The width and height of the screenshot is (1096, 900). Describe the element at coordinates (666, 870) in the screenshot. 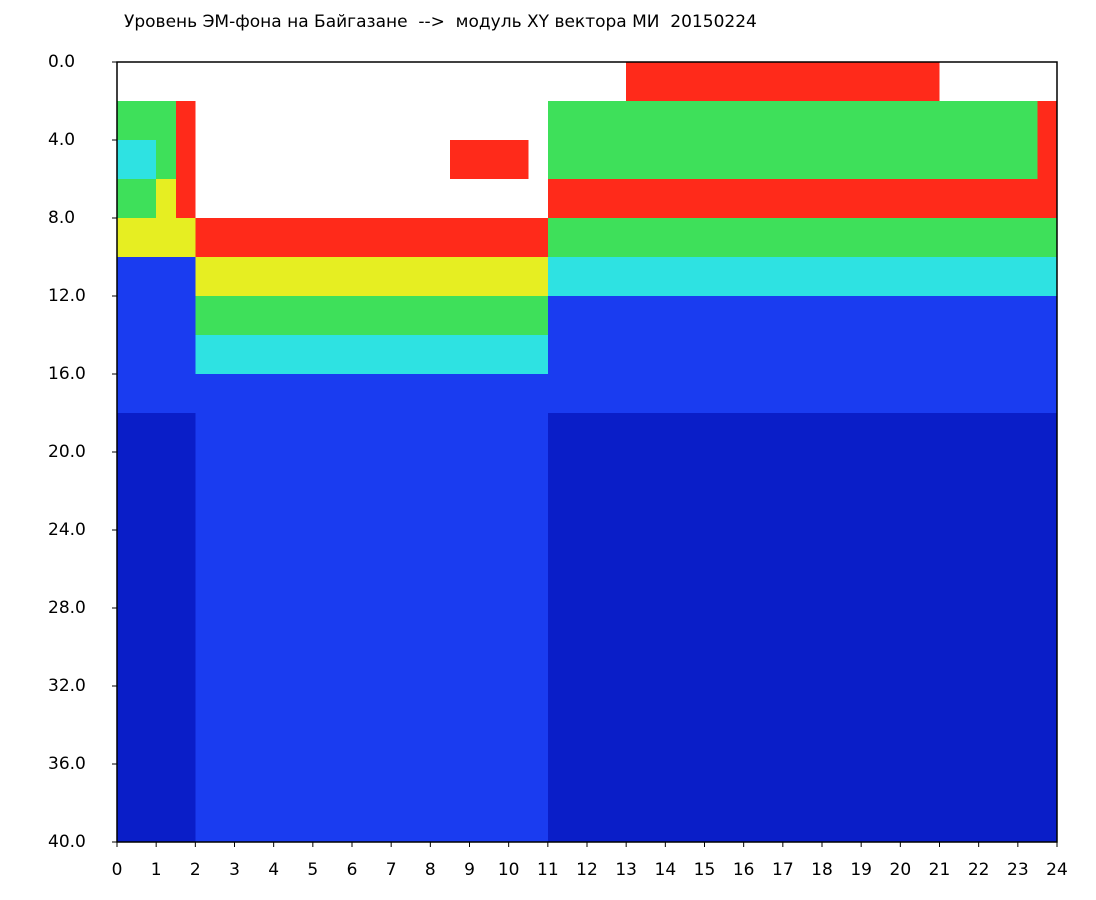

I see `x-tick-label: 14` at that location.